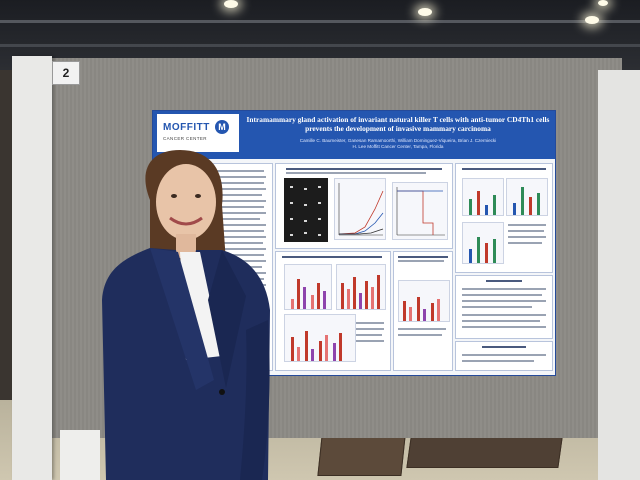 Image resolution: width=640 pixels, height=480 pixels. I want to click on booth-post-left, so click(32, 268).